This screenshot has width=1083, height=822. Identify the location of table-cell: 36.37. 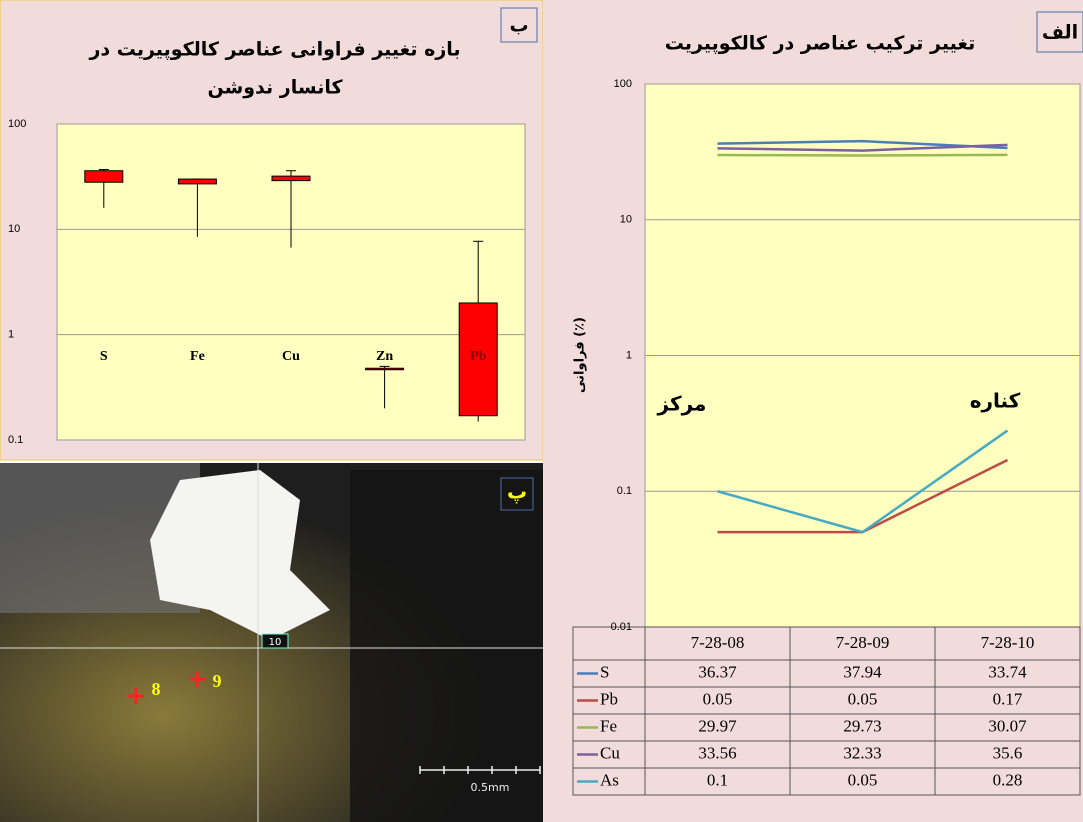
(717, 671).